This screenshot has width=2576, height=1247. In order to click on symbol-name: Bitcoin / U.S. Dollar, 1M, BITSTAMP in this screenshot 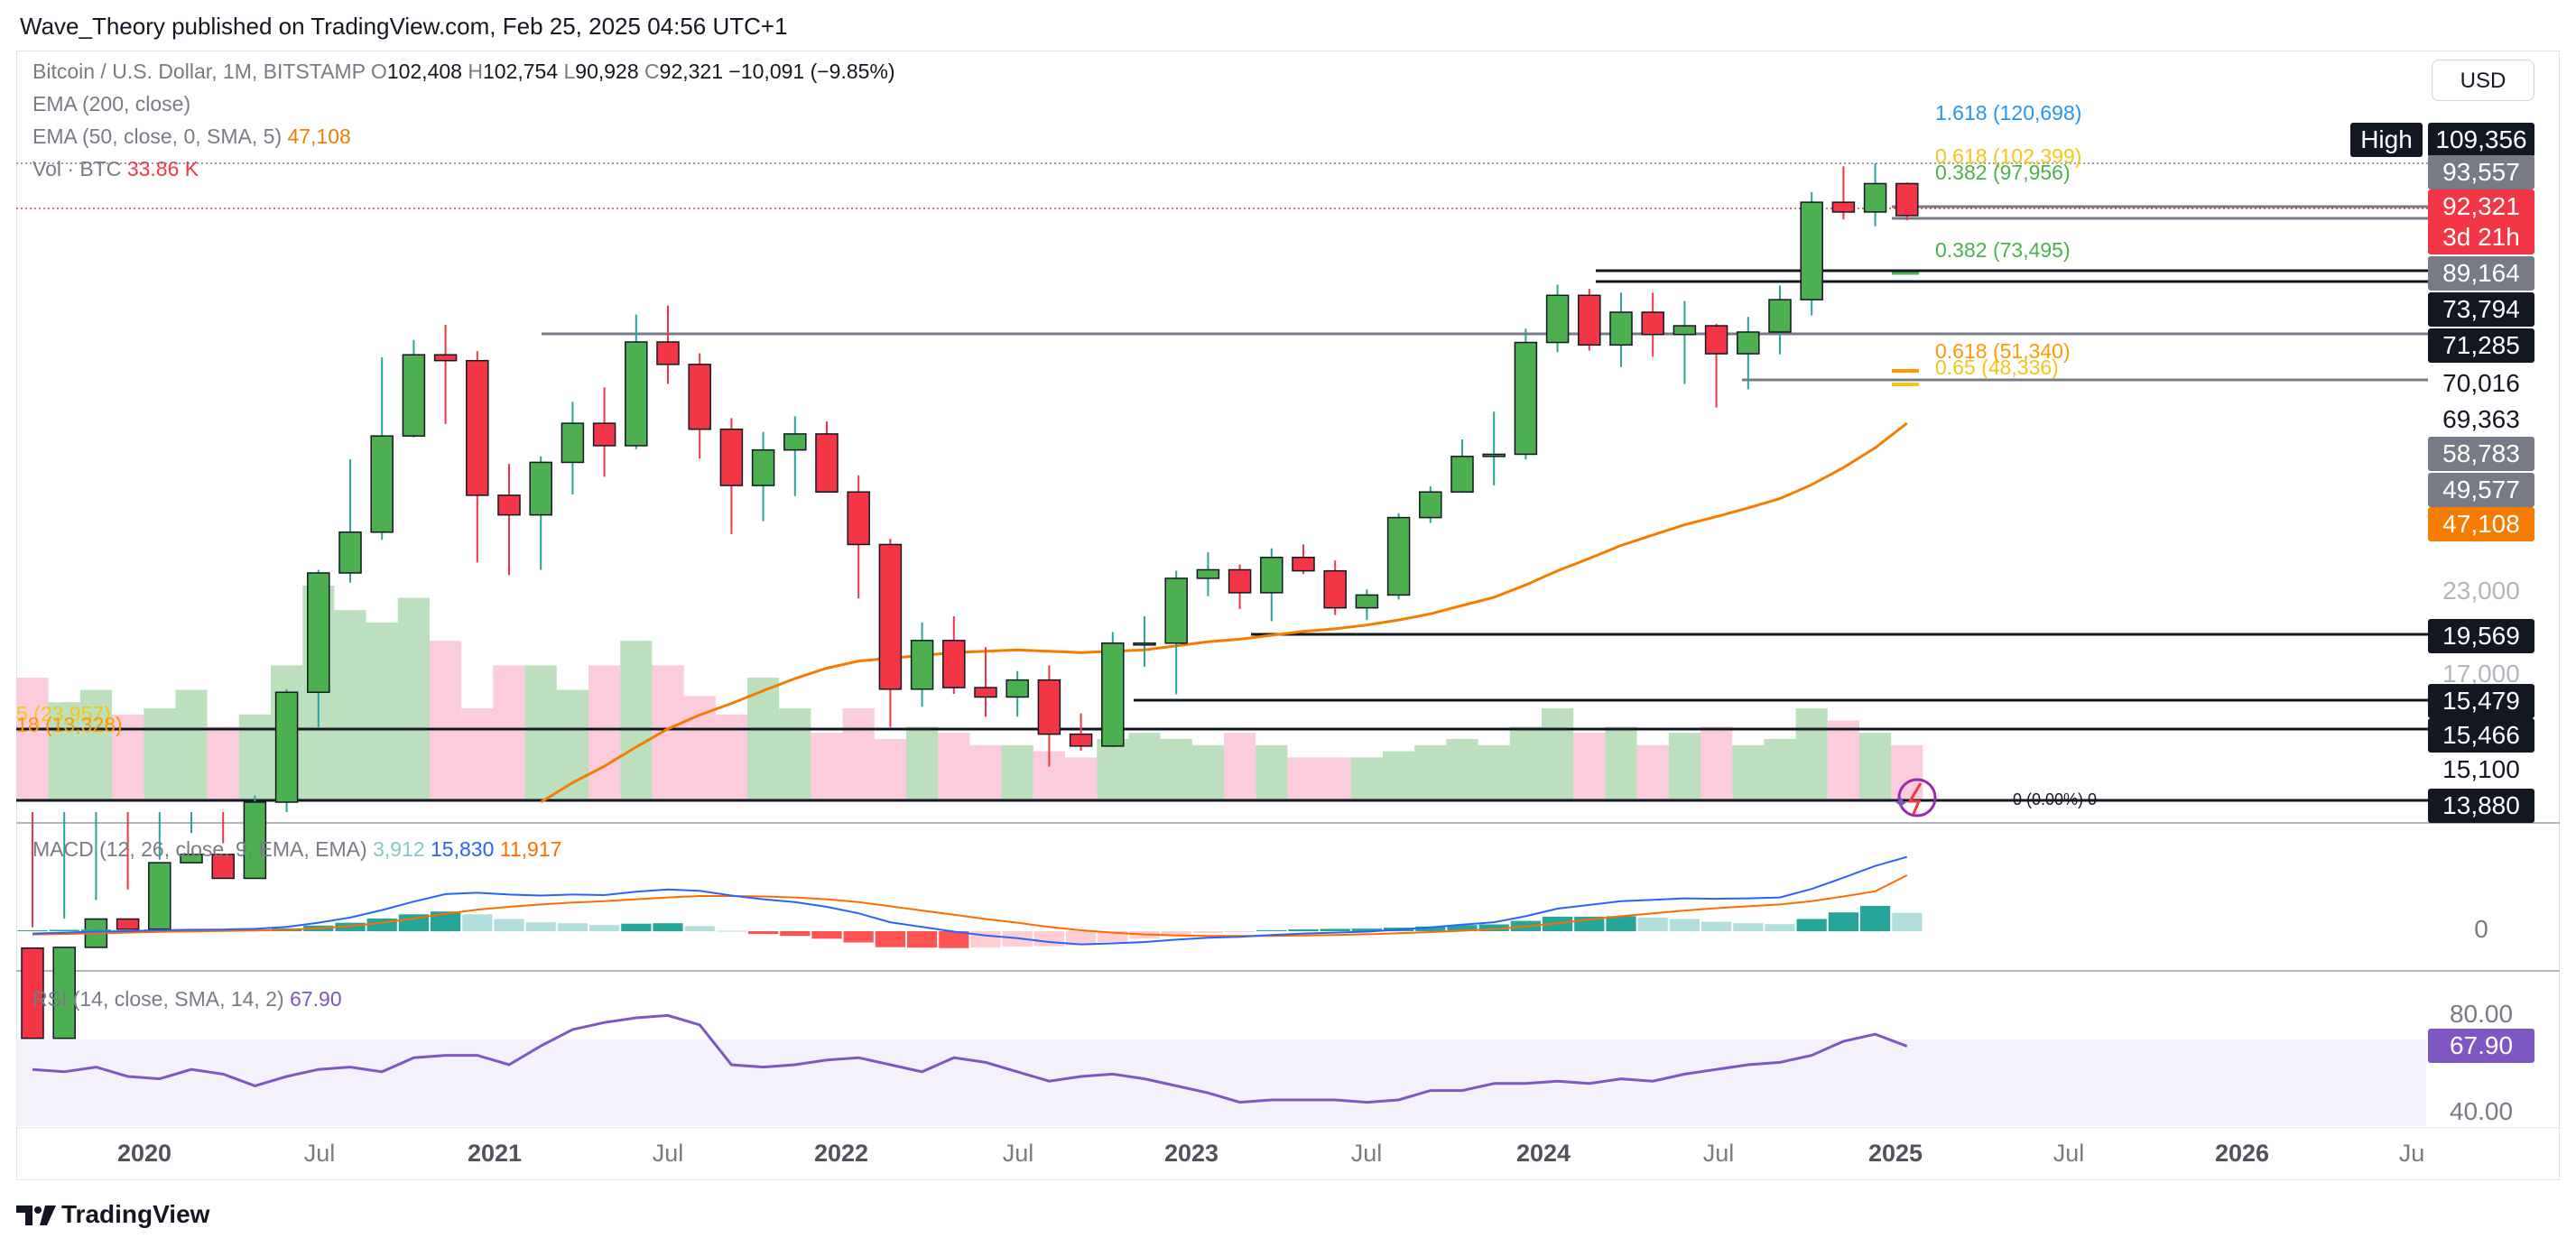, I will do `click(199, 71)`.